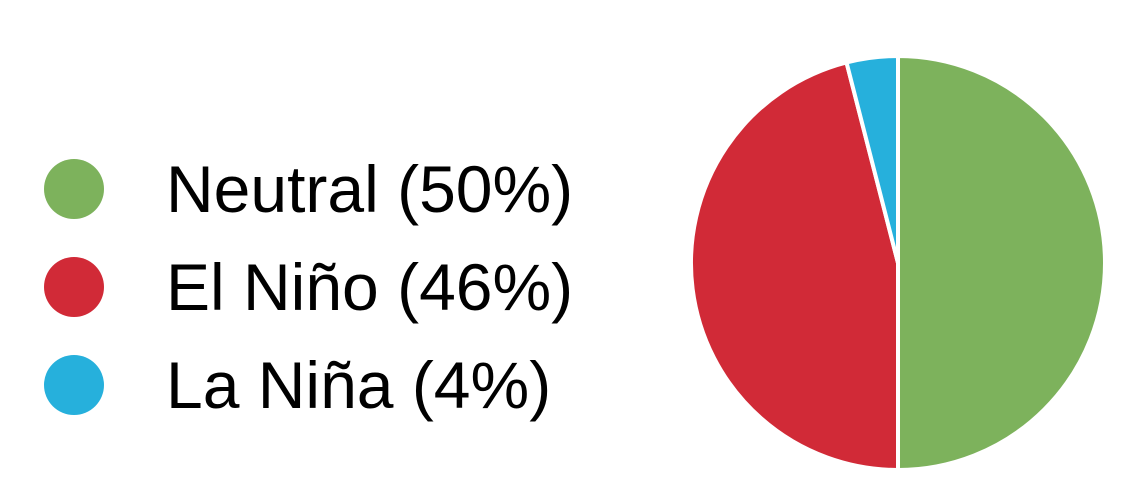 Image resolution: width=1146 pixels, height=502 pixels. What do you see at coordinates (74, 287) in the screenshot?
I see `legend-swatch-el-nino` at bounding box center [74, 287].